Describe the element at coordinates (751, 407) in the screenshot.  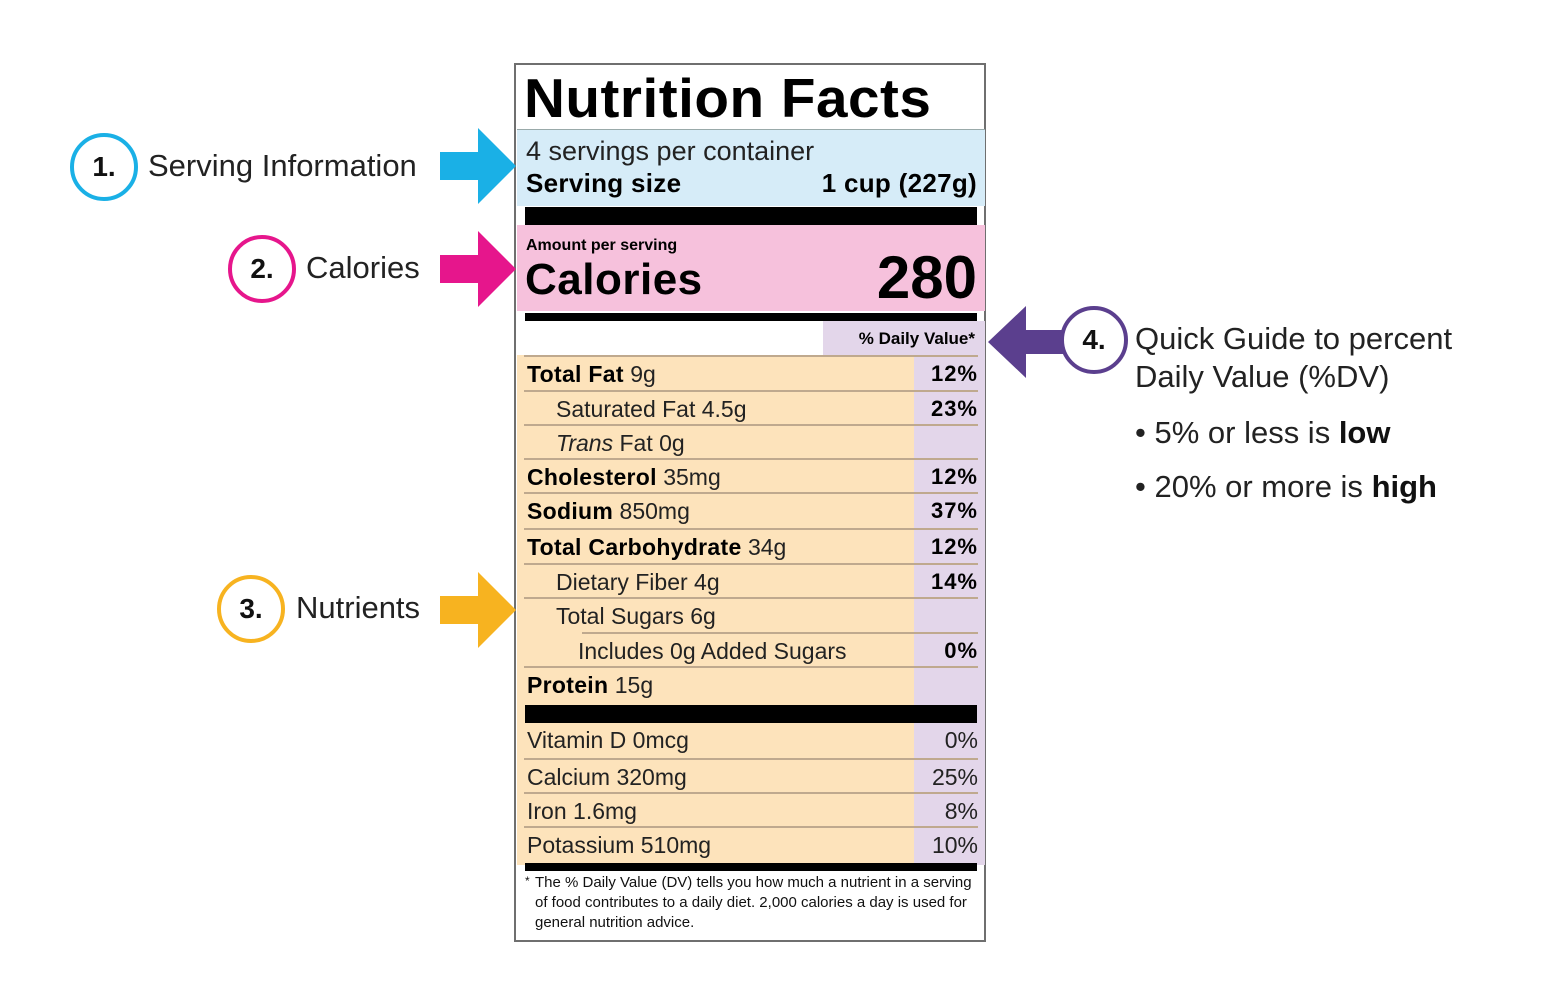
I see `nutrient-row-saturated-fat: Saturated Fat 4.5g 23%` at that location.